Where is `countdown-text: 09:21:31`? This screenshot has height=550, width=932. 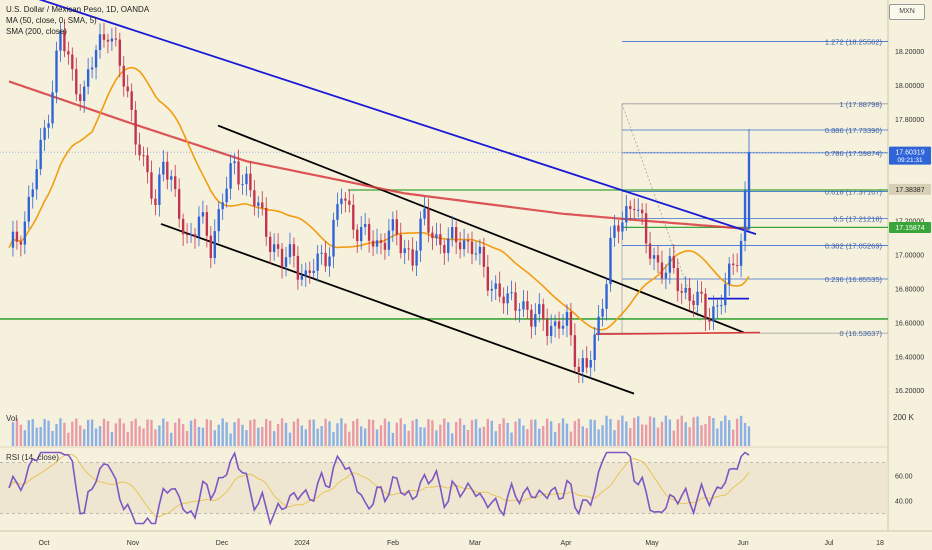 countdown-text: 09:21:31 is located at coordinates (910, 160).